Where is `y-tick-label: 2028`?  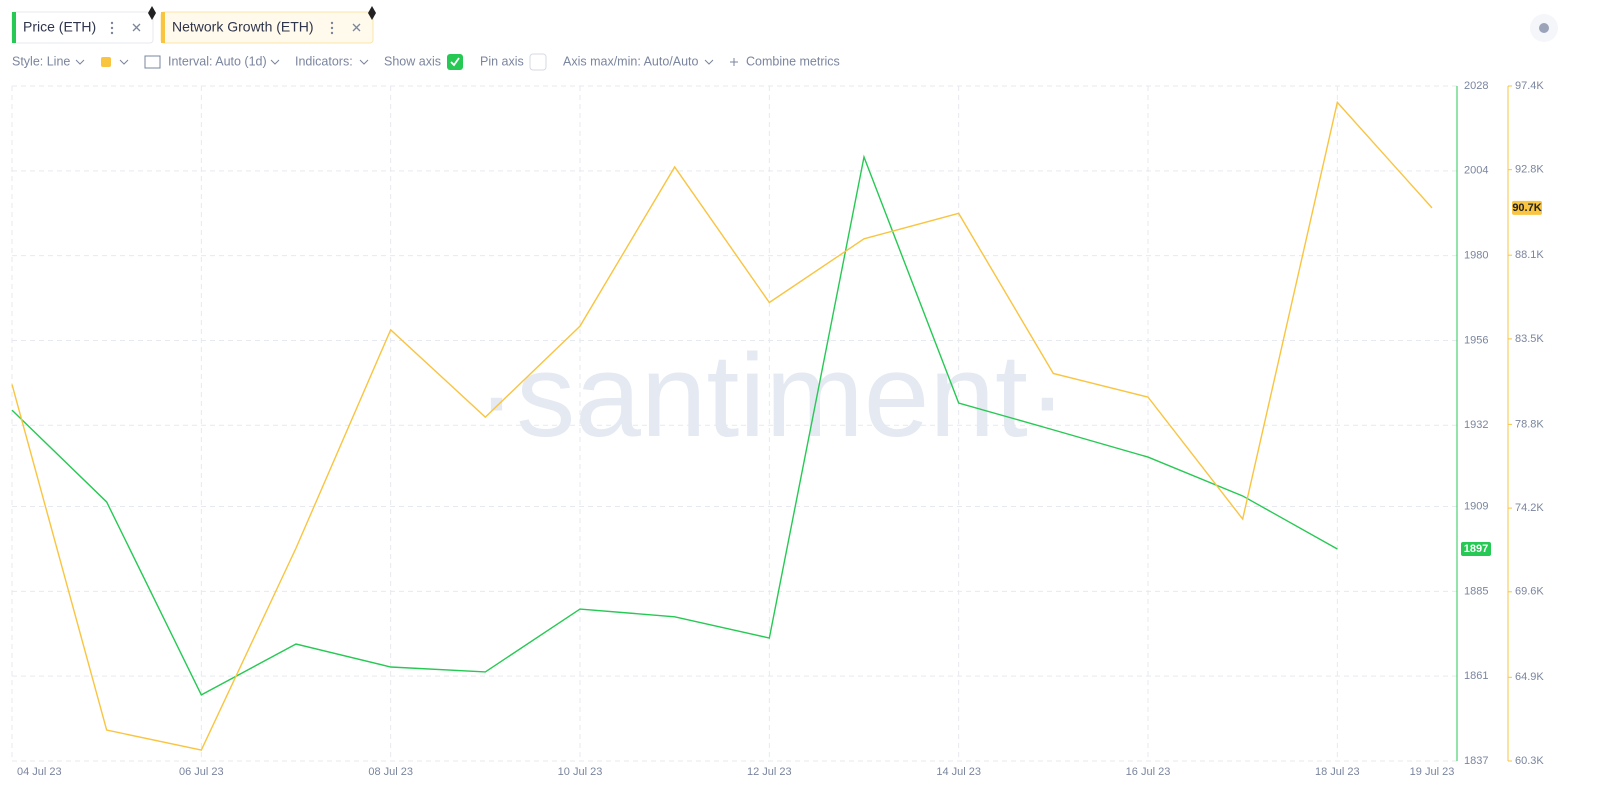 y-tick-label: 2028 is located at coordinates (1476, 86).